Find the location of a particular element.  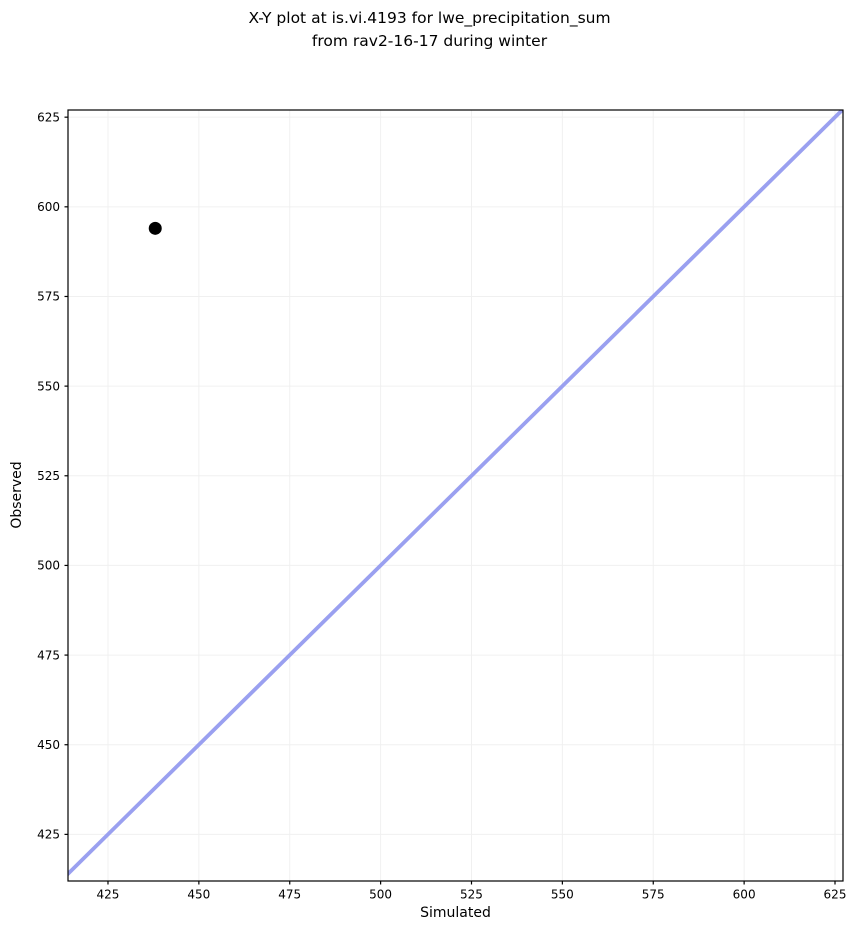

y-tick-label: 475 is located at coordinates (48, 655).